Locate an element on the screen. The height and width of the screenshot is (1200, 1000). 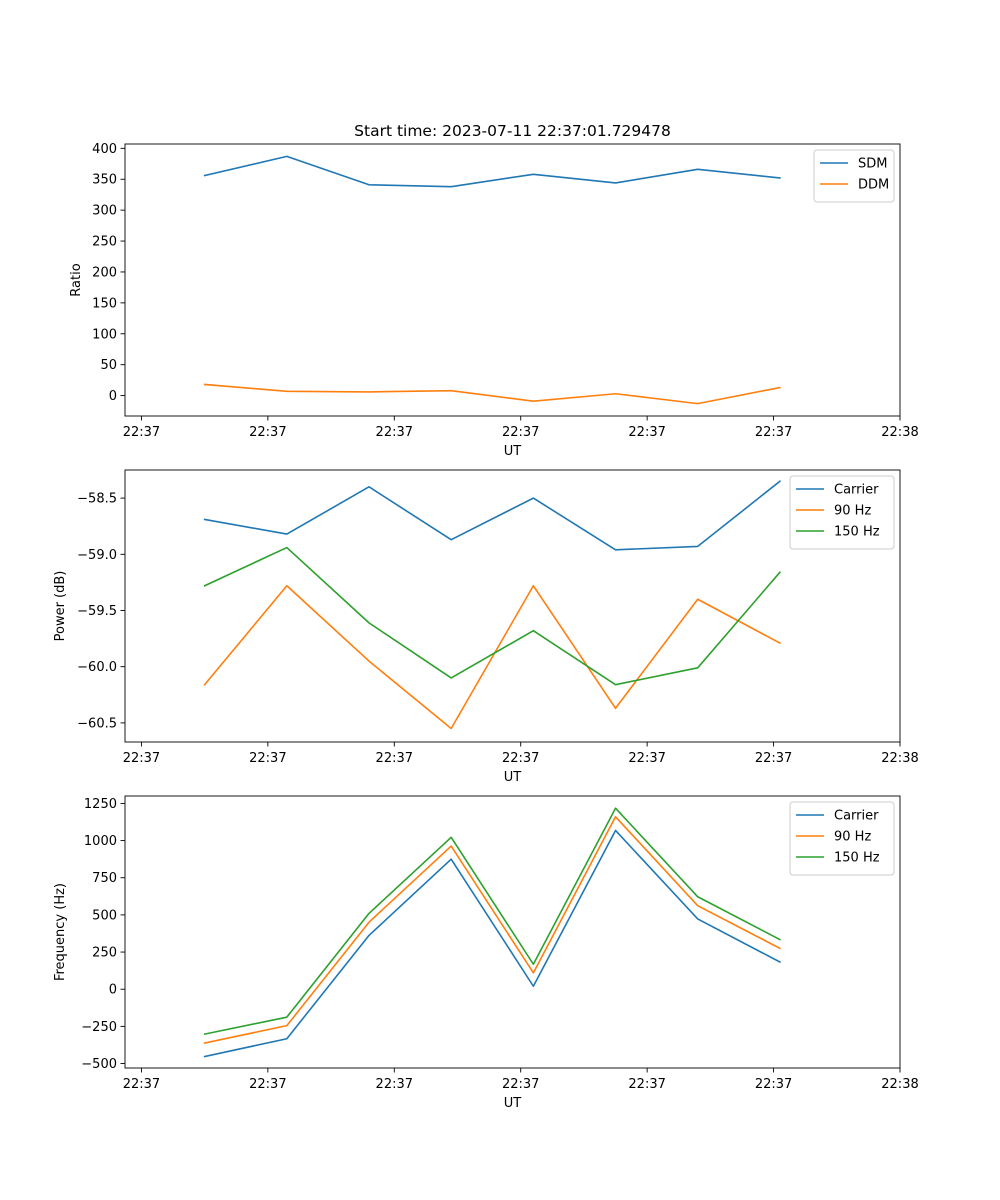
y-axis-label: Frequency (Hz) is located at coordinates (60, 932).